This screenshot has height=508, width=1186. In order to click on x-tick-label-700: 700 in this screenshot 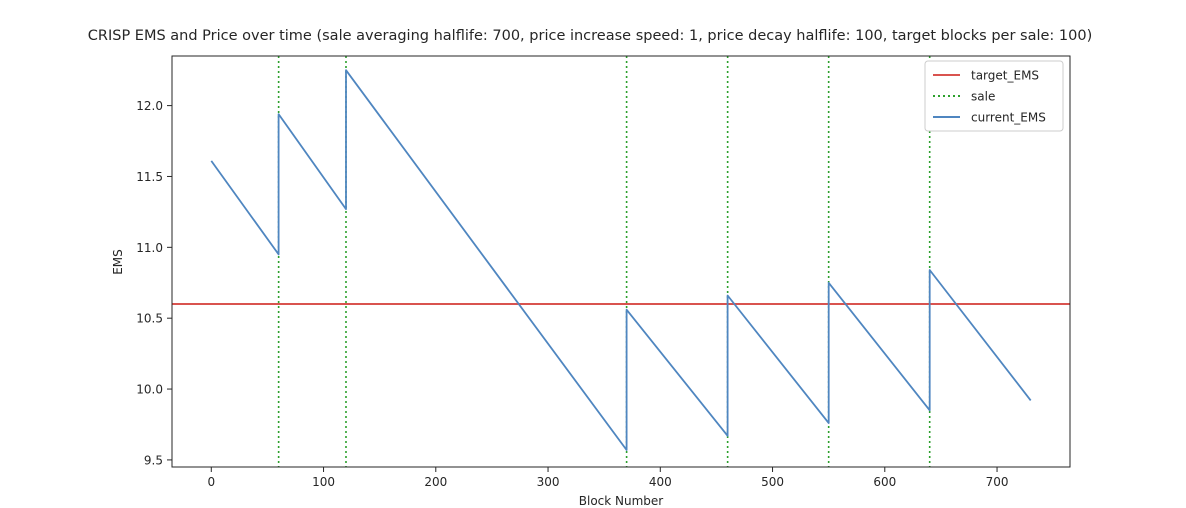, I will do `click(997, 482)`.